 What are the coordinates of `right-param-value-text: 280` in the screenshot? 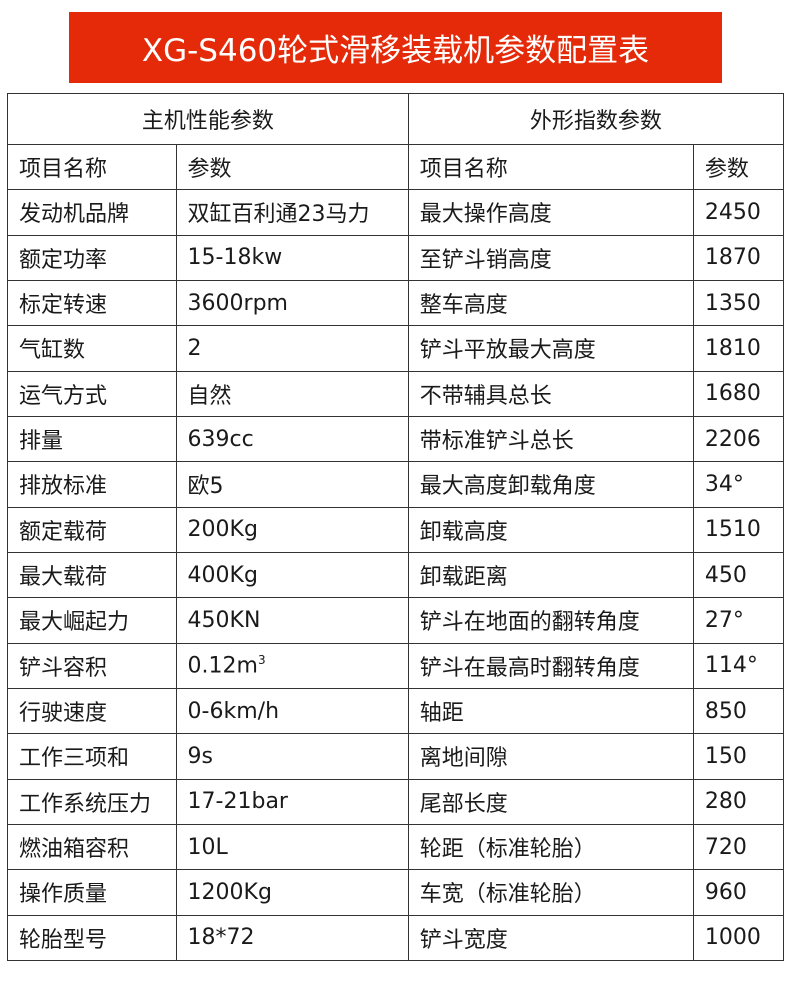 It's located at (725, 802).